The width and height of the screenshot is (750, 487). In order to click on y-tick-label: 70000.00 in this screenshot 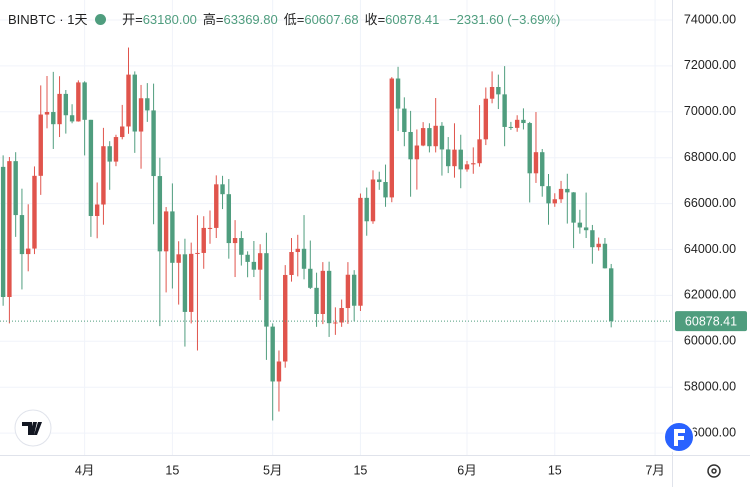, I will do `click(710, 111)`.